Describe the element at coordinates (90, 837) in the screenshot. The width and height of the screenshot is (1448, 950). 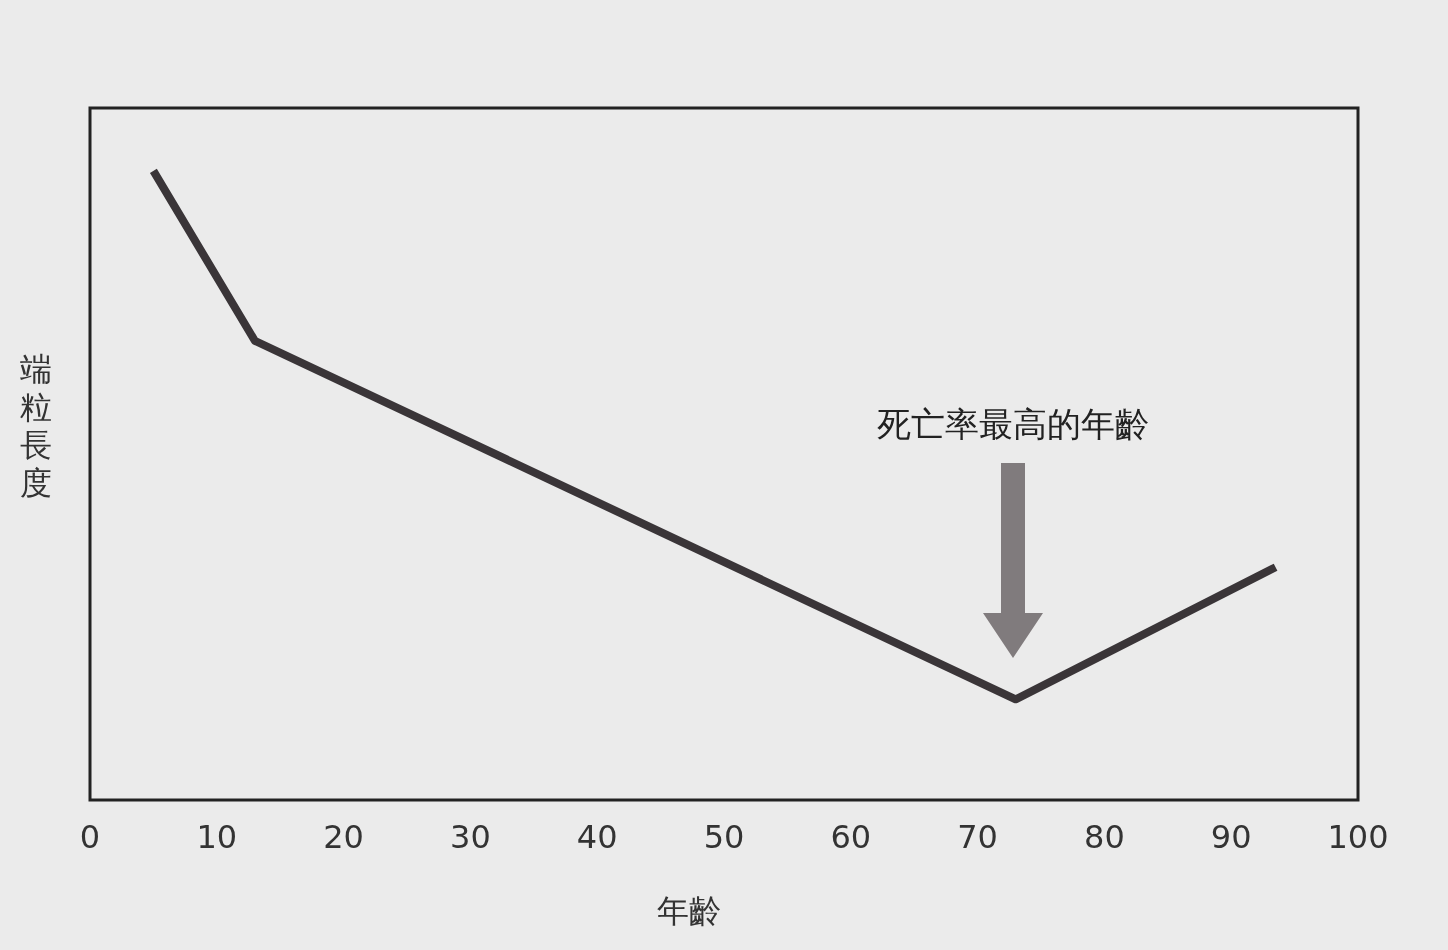
I see `x-tick-label: 0` at that location.